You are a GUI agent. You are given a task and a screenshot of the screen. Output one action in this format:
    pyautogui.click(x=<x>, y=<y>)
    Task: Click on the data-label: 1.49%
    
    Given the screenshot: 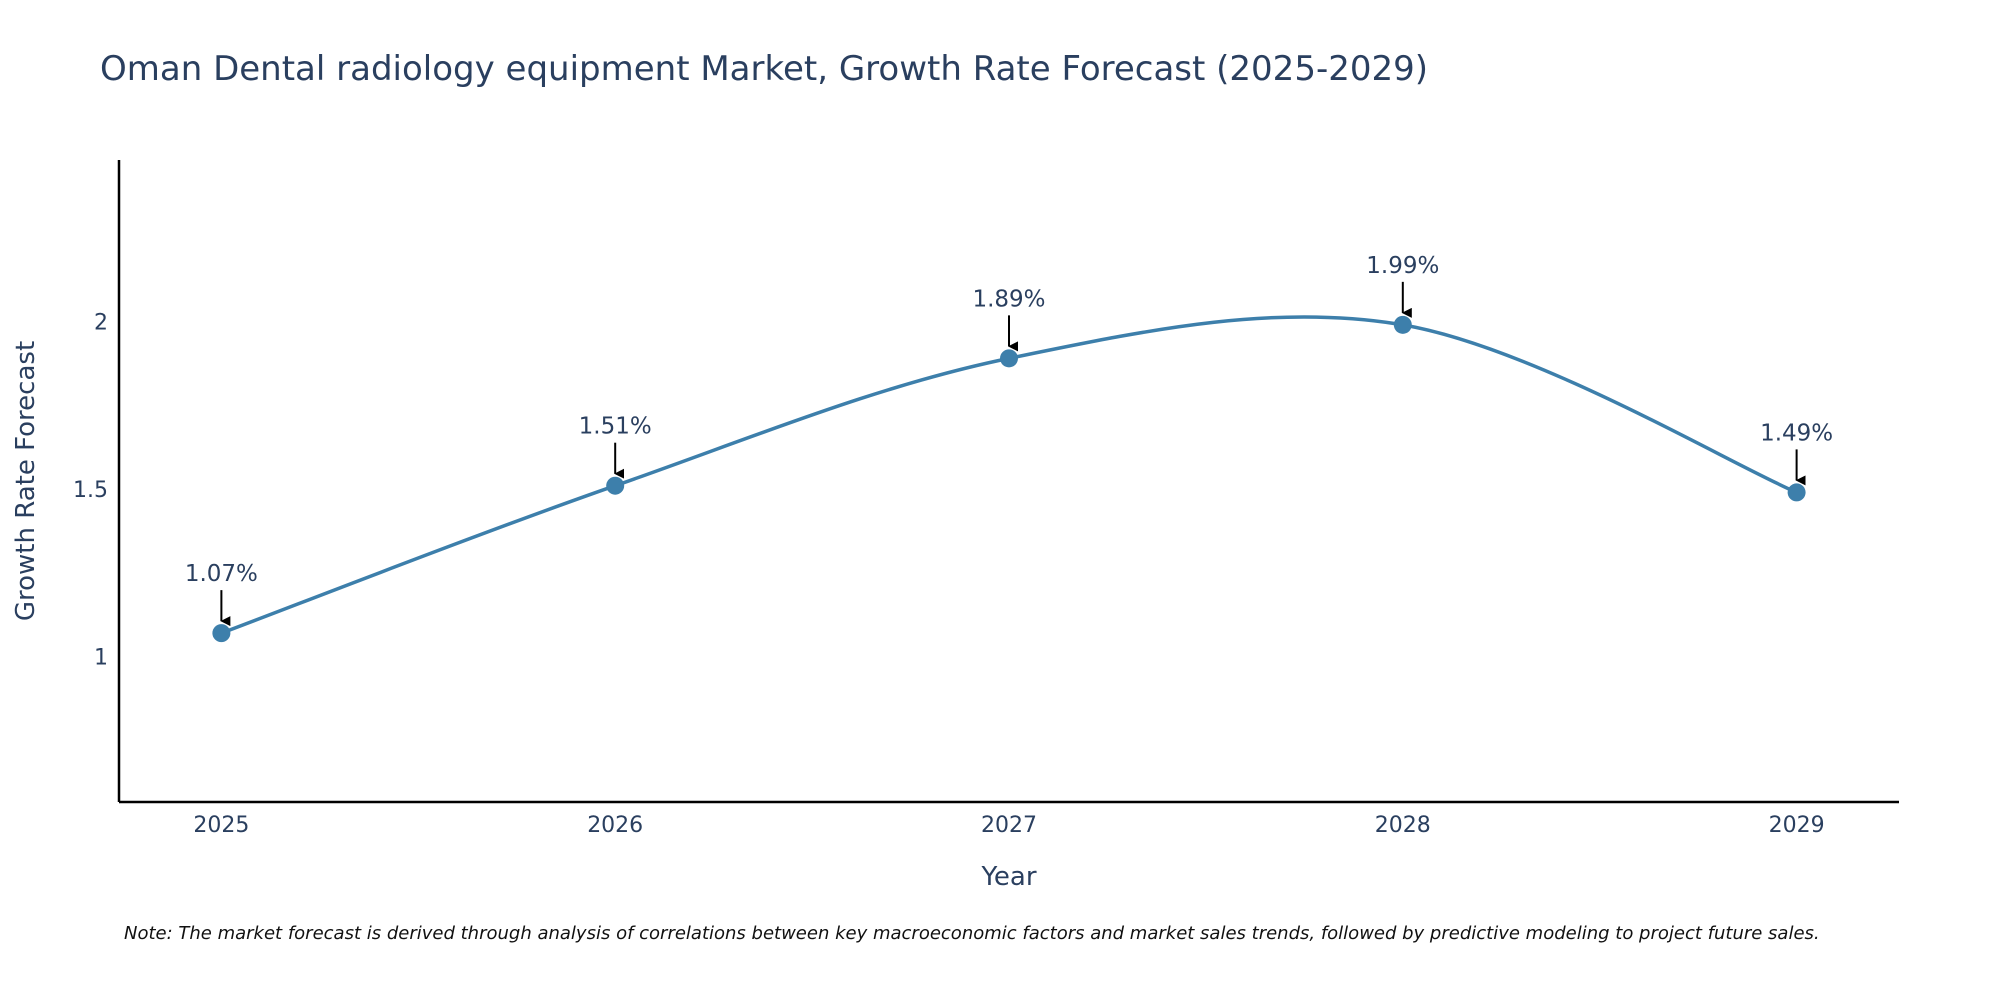 What is the action you would take?
    pyautogui.click(x=1796, y=433)
    